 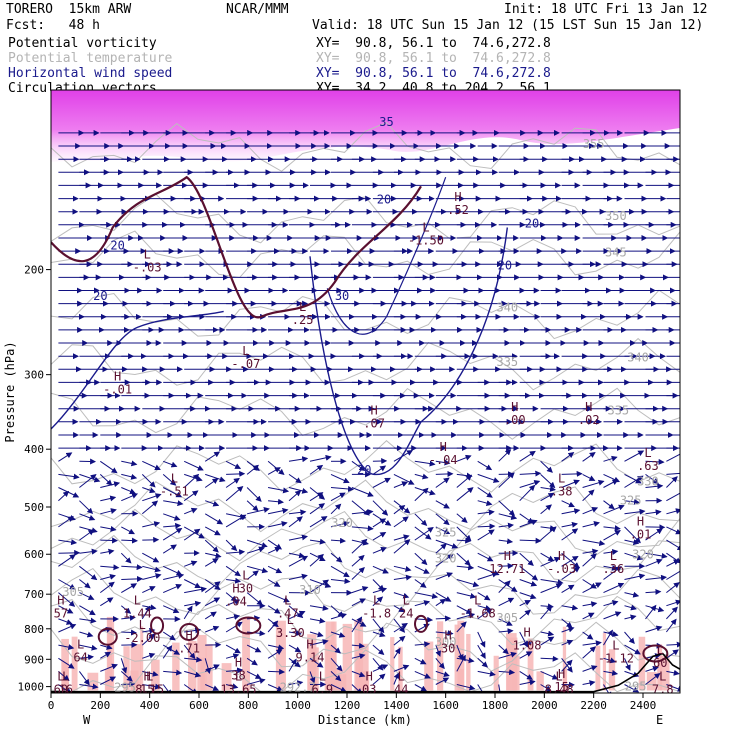 What do you see at coordinates (515, 413) in the screenshot?
I see `pv-extremum-7: H.00` at bounding box center [515, 413].